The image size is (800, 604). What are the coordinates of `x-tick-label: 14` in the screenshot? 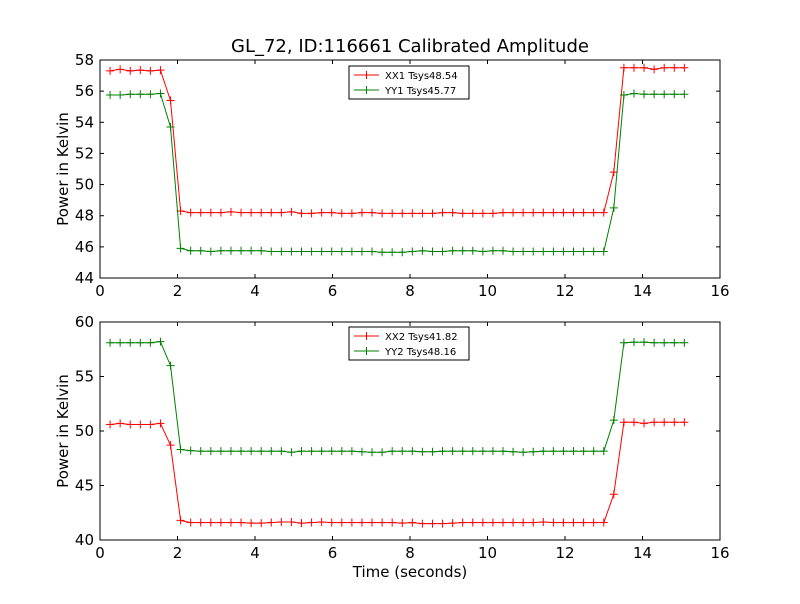 It's located at (642, 553).